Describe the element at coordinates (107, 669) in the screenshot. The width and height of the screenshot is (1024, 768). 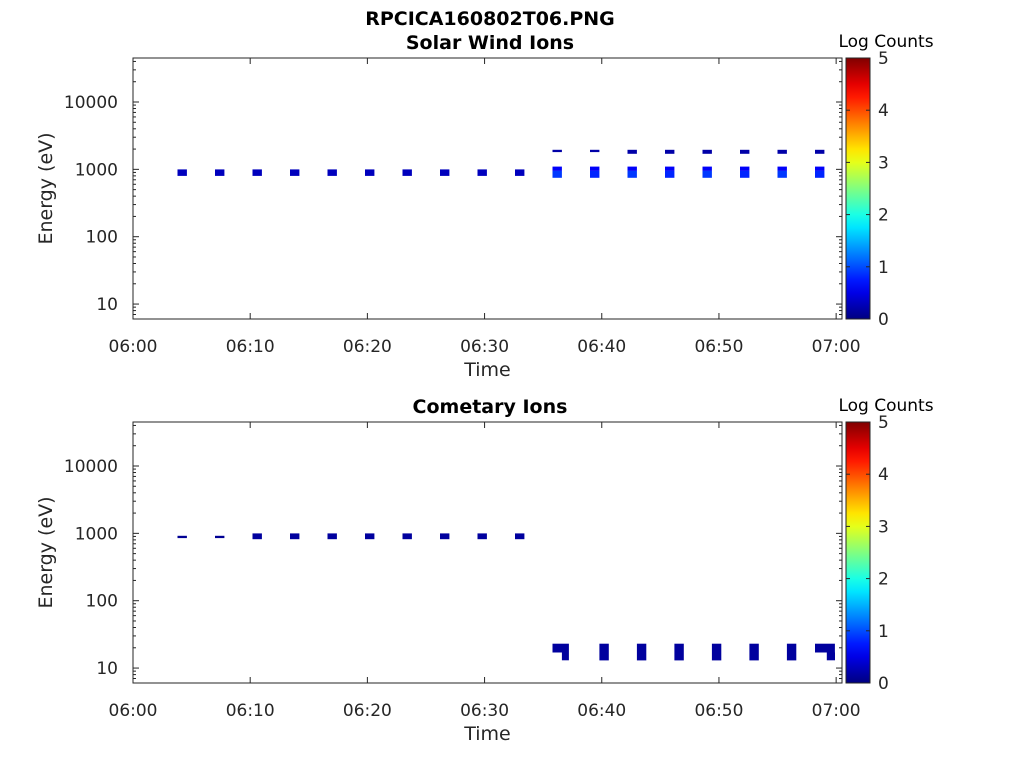
I see `cometary-ions-ytick-label-0: 10` at that location.